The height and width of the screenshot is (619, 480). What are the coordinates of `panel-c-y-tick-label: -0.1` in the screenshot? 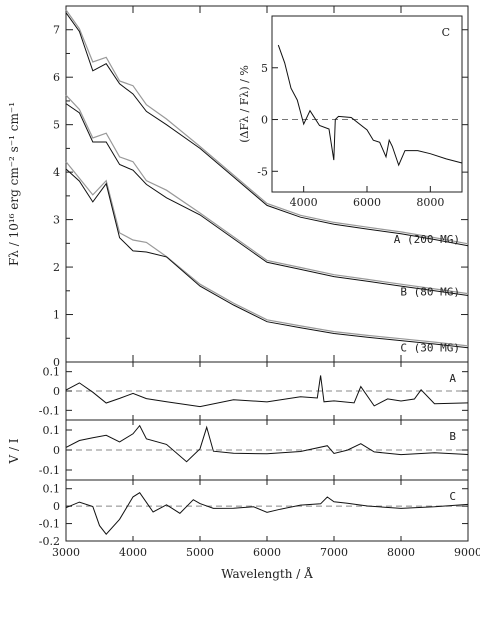 It's located at (49, 524).